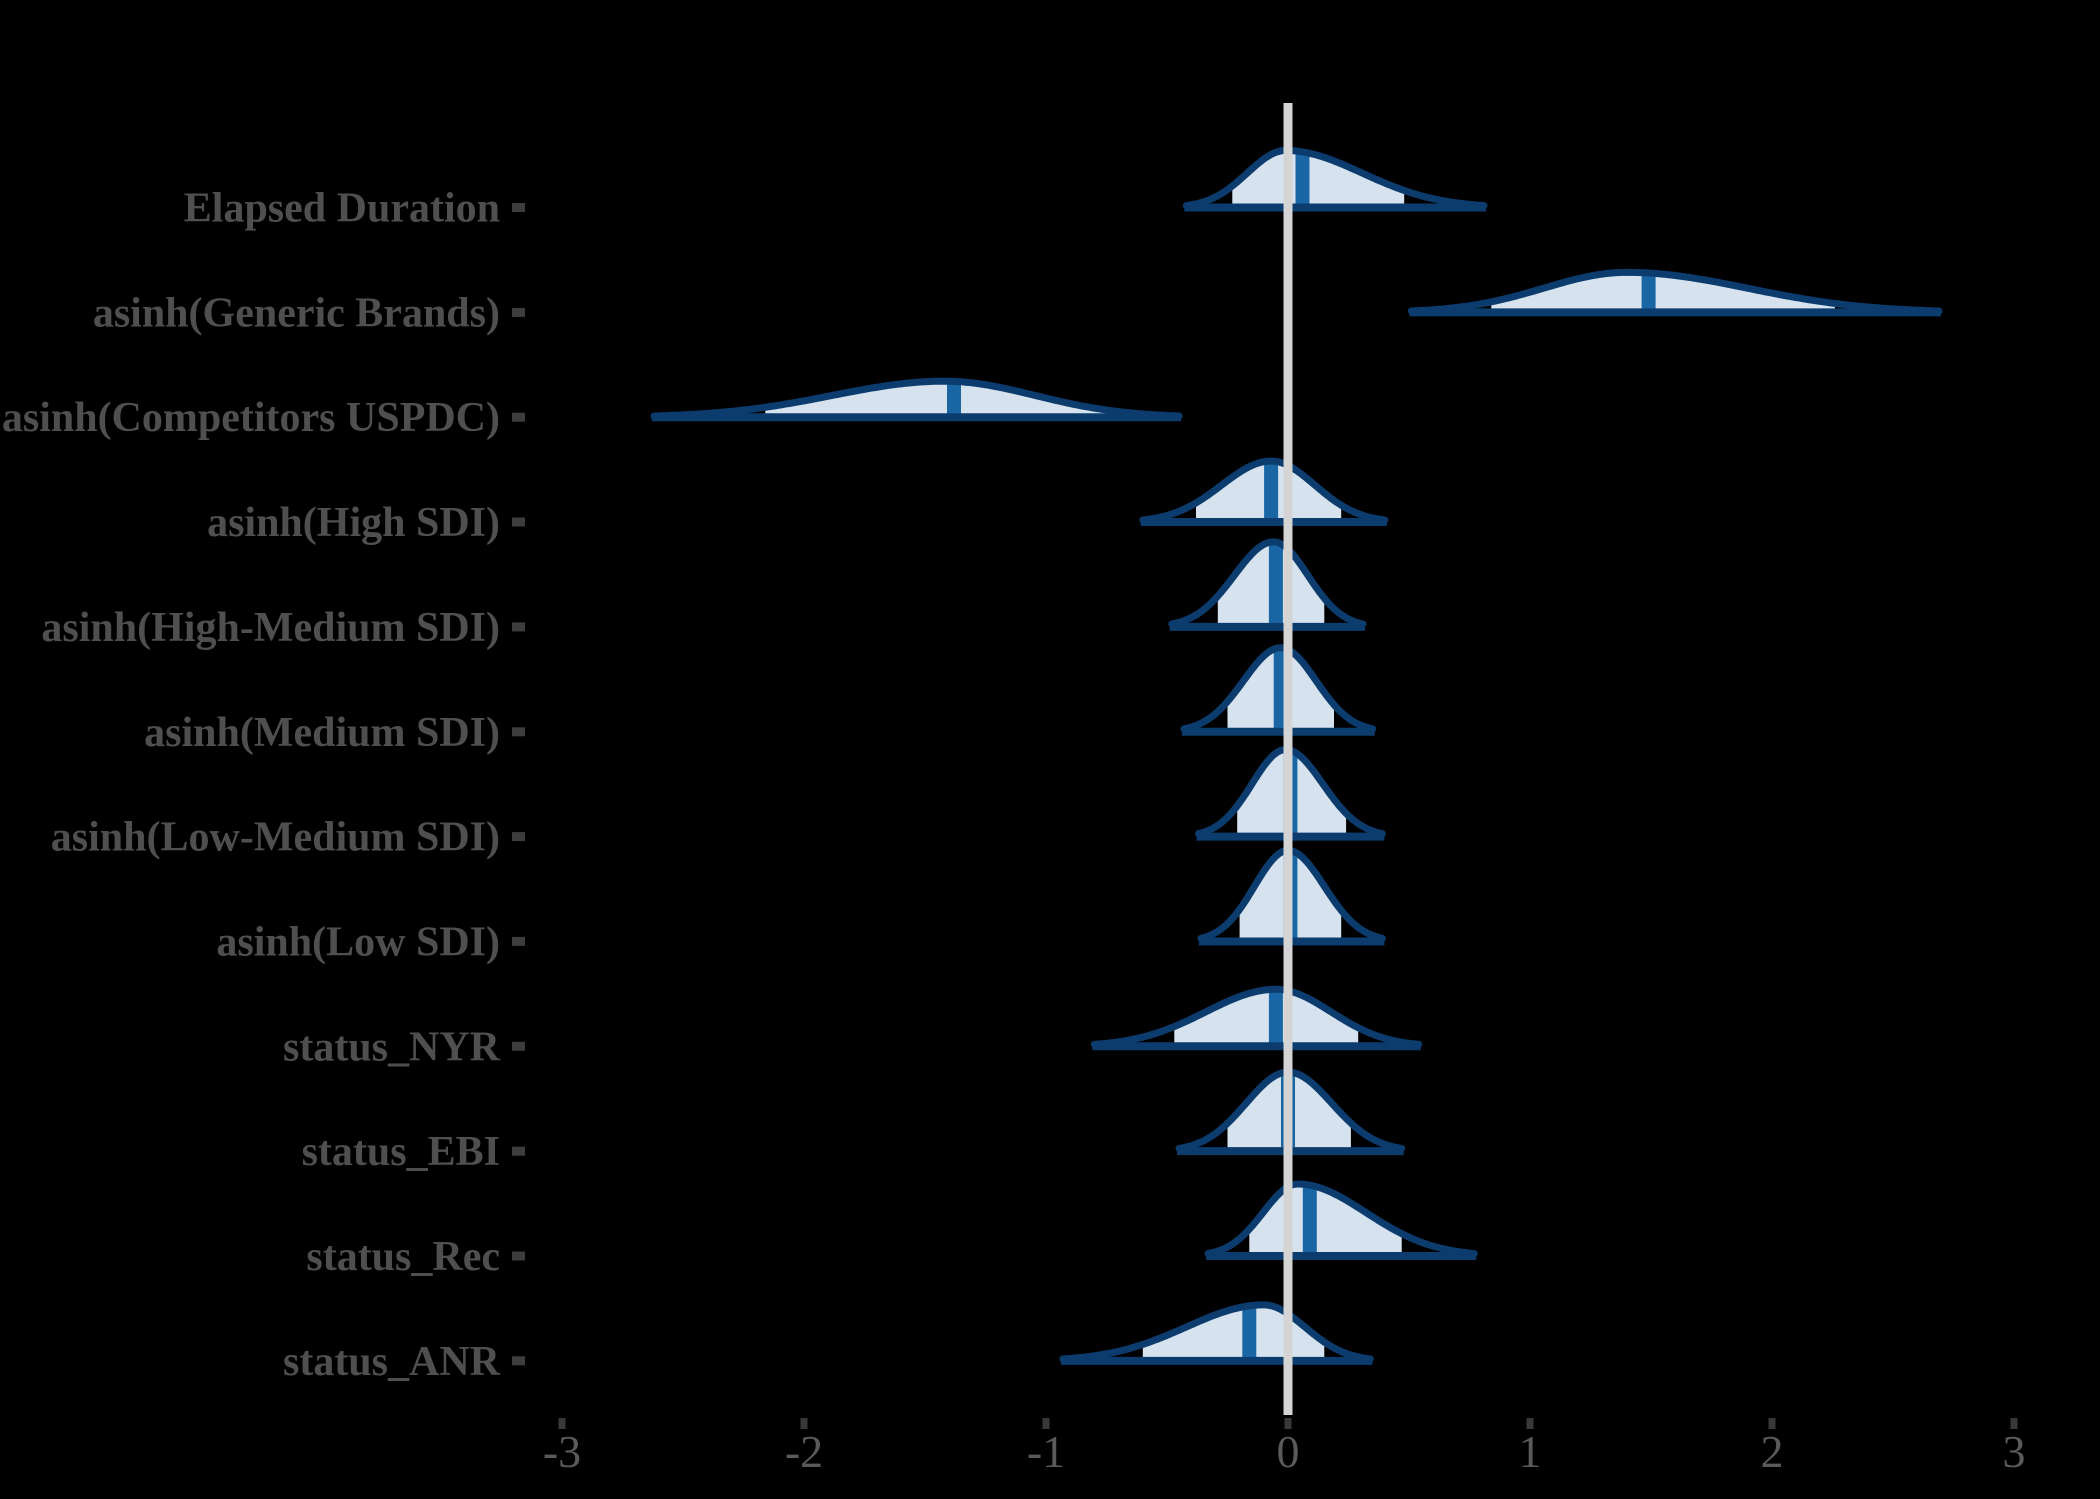  I want to click on density-row: status_EBI, so click(854, 1121).